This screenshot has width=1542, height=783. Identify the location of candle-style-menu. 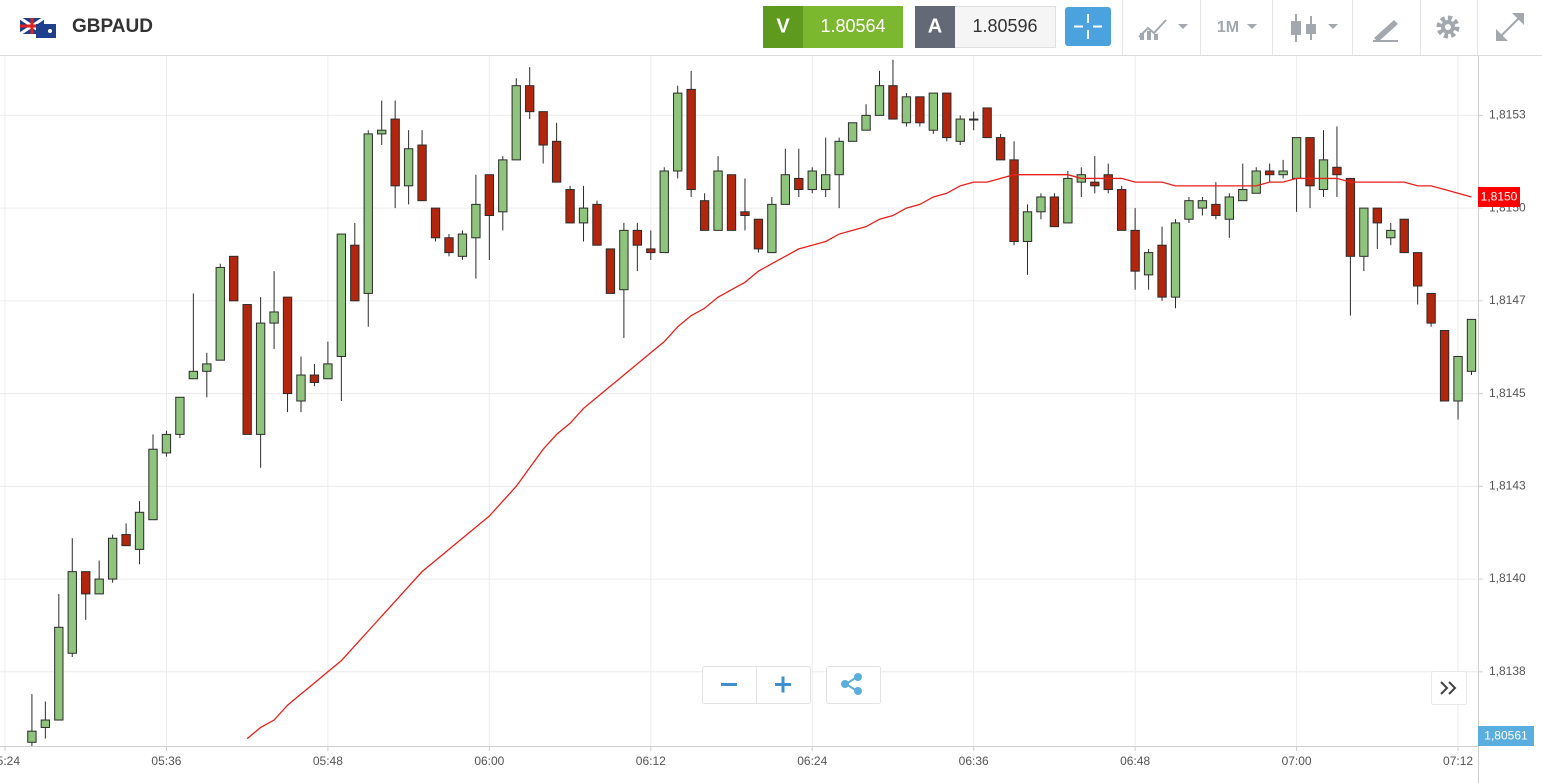
(1314, 28).